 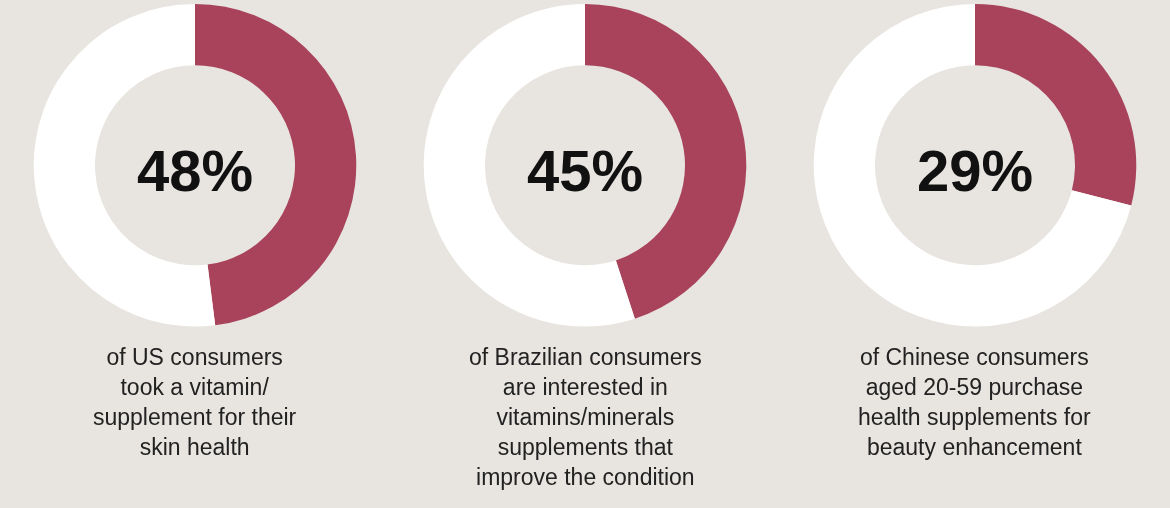 What do you see at coordinates (195, 170) in the screenshot?
I see `text: 48%` at bounding box center [195, 170].